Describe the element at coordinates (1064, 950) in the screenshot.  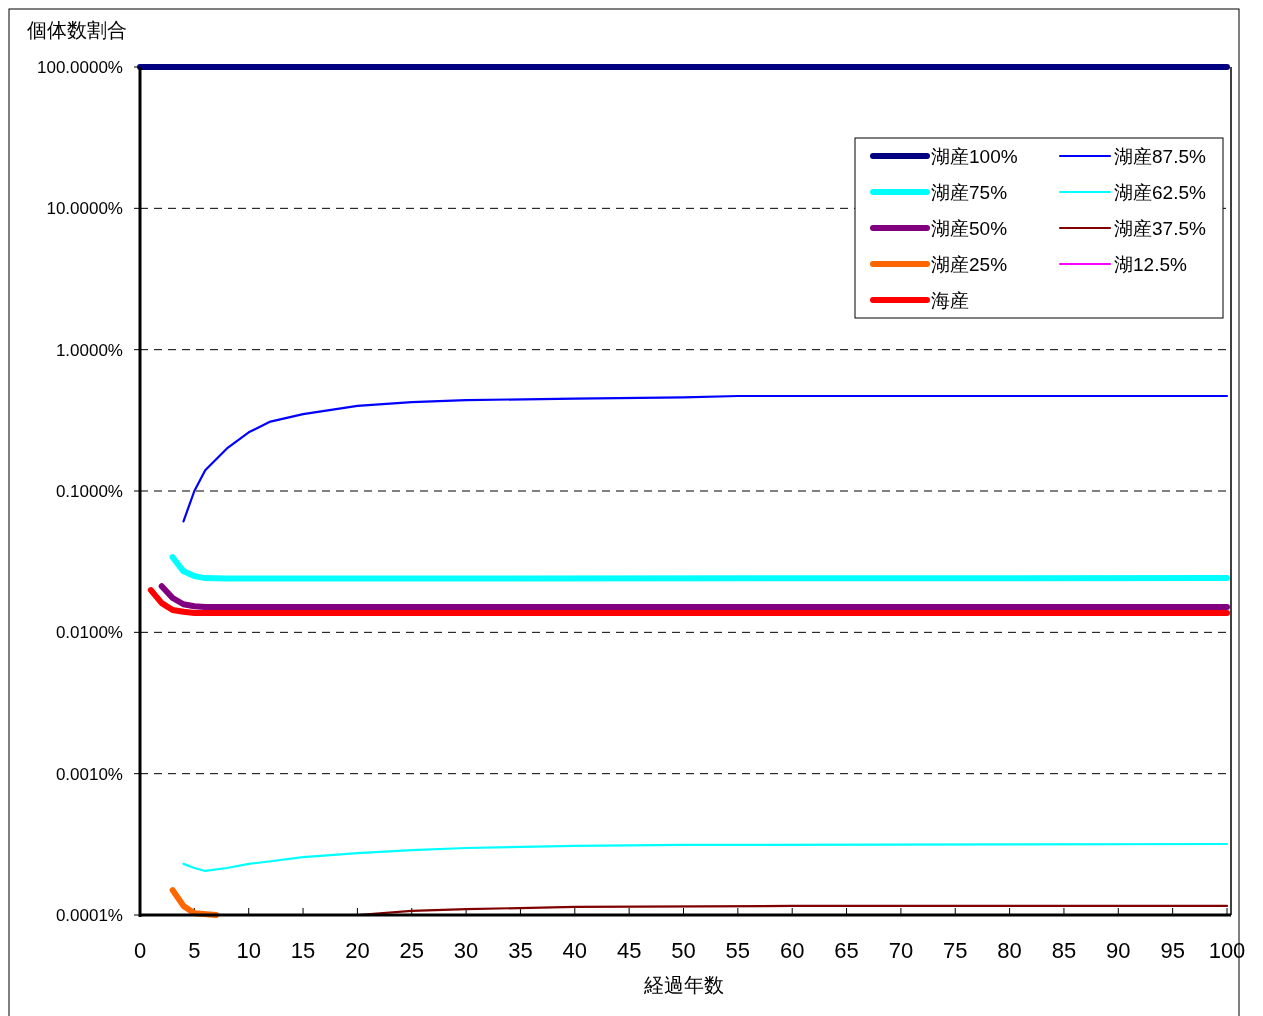
I see `x-tick-label: 85` at that location.